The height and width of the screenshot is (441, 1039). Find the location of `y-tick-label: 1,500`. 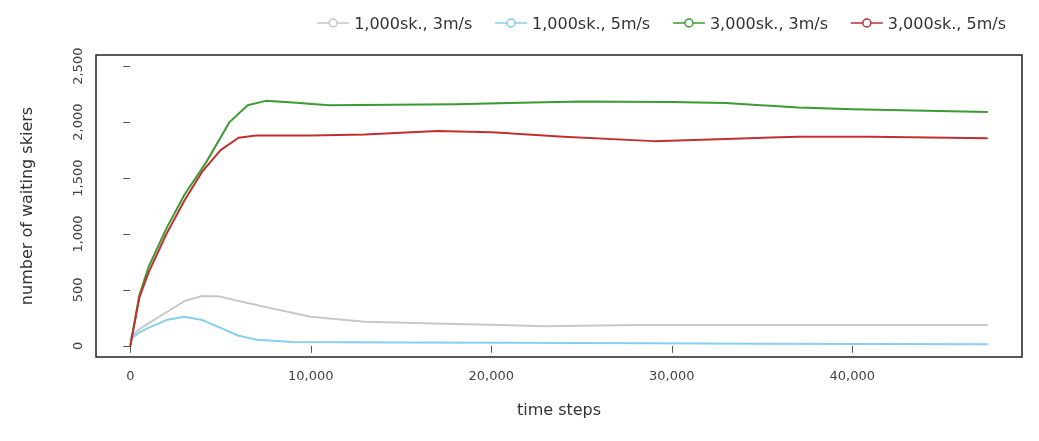

y-tick-label: 1,500 is located at coordinates (77, 178).